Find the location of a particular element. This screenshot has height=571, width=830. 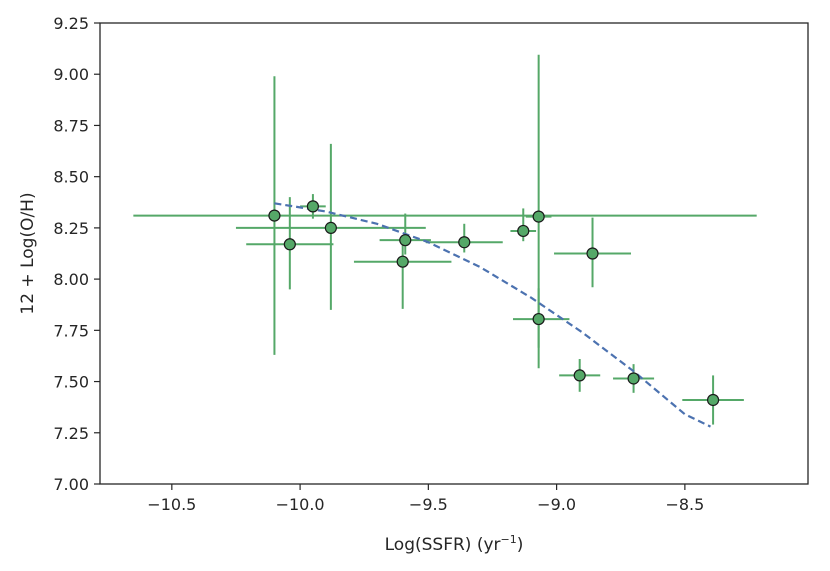

x-axis-label-close: ) is located at coordinates (520, 545).